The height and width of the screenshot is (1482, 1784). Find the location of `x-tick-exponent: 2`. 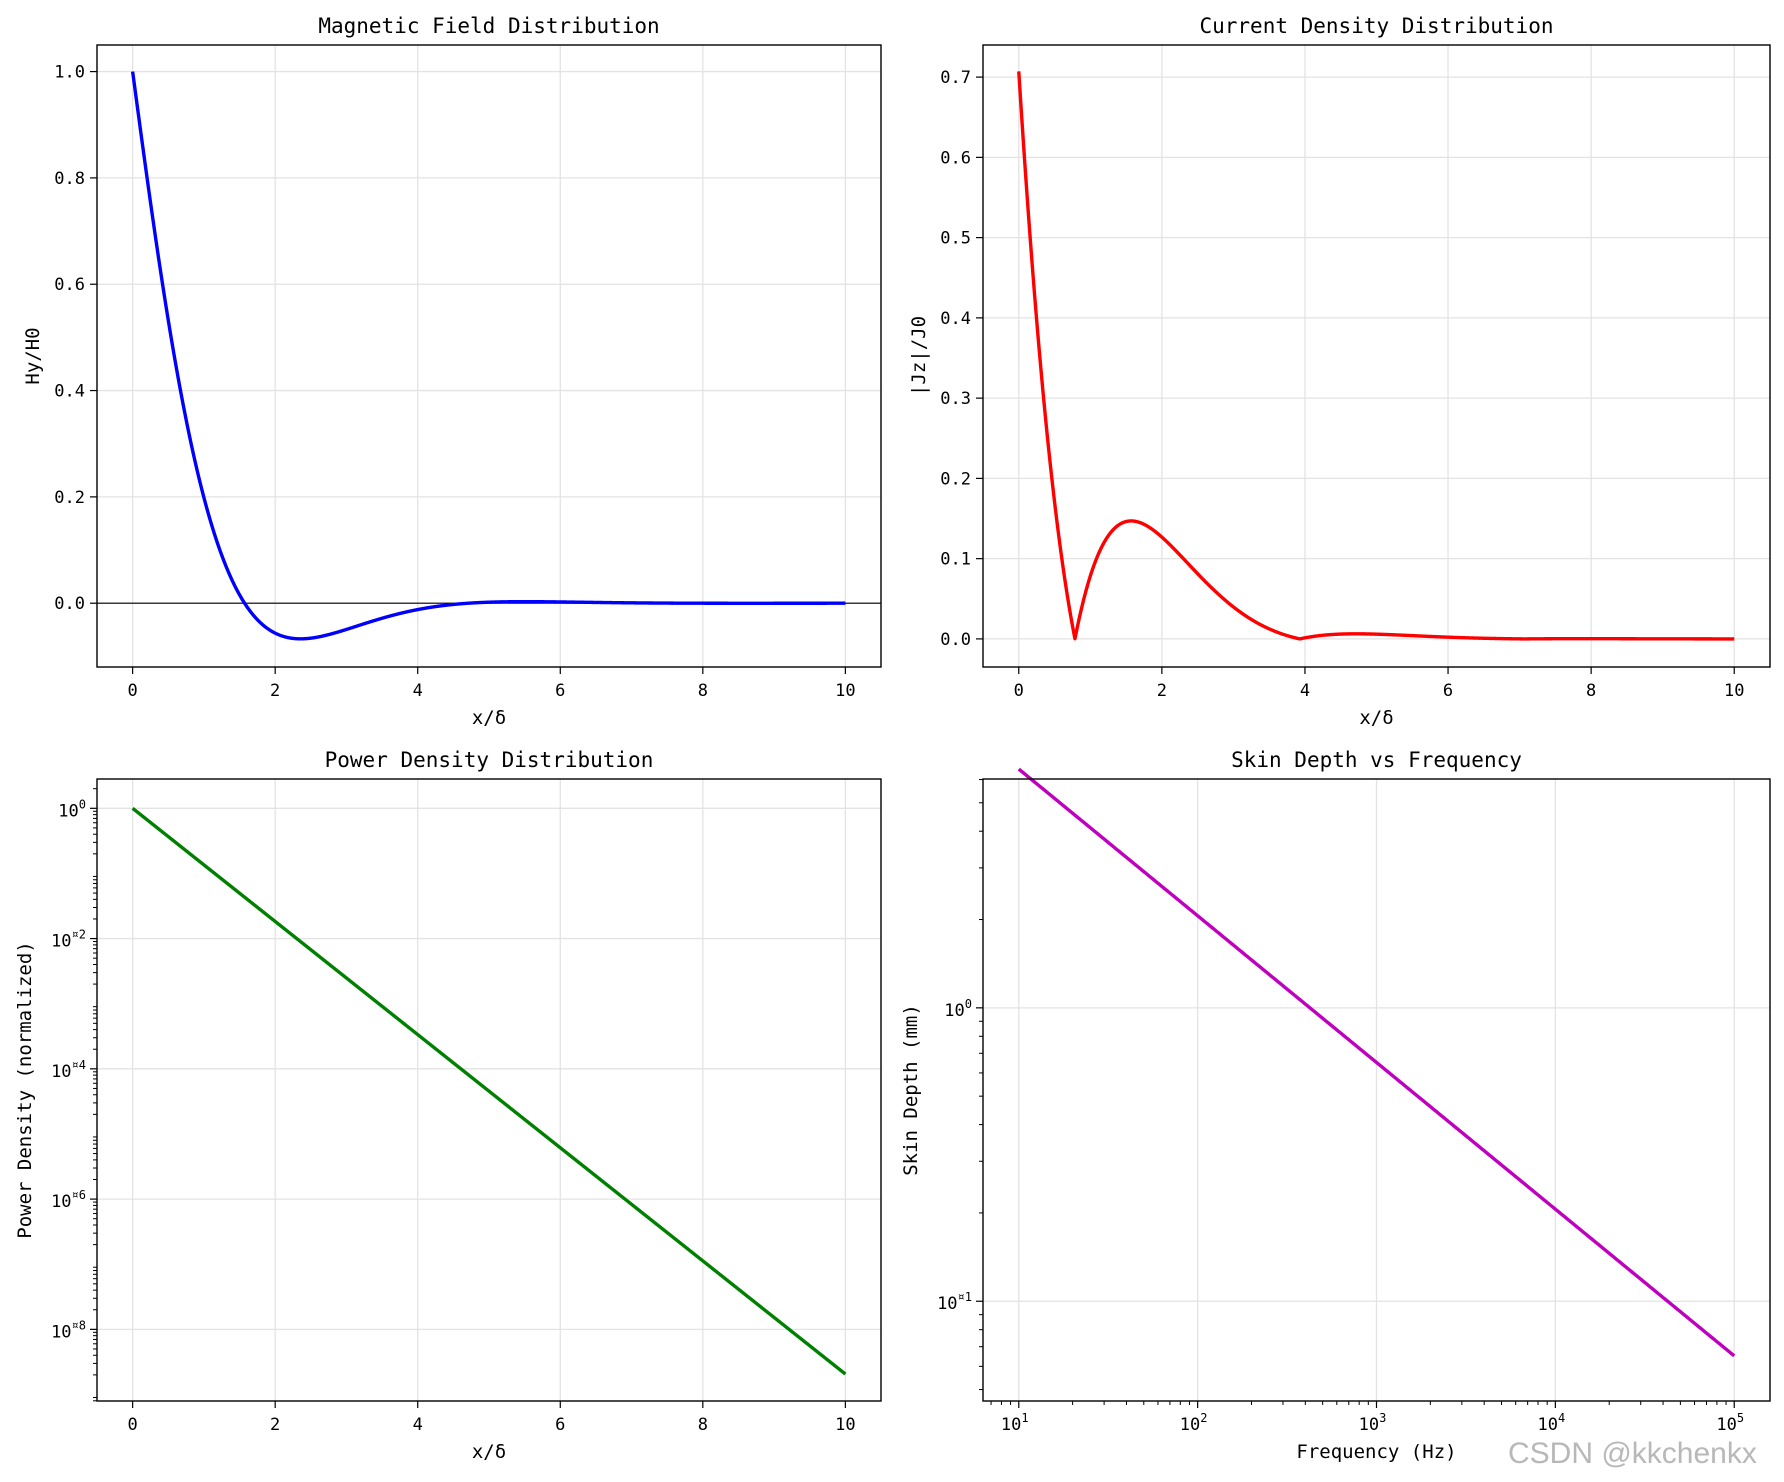

x-tick-exponent: 2 is located at coordinates (1203, 1418).